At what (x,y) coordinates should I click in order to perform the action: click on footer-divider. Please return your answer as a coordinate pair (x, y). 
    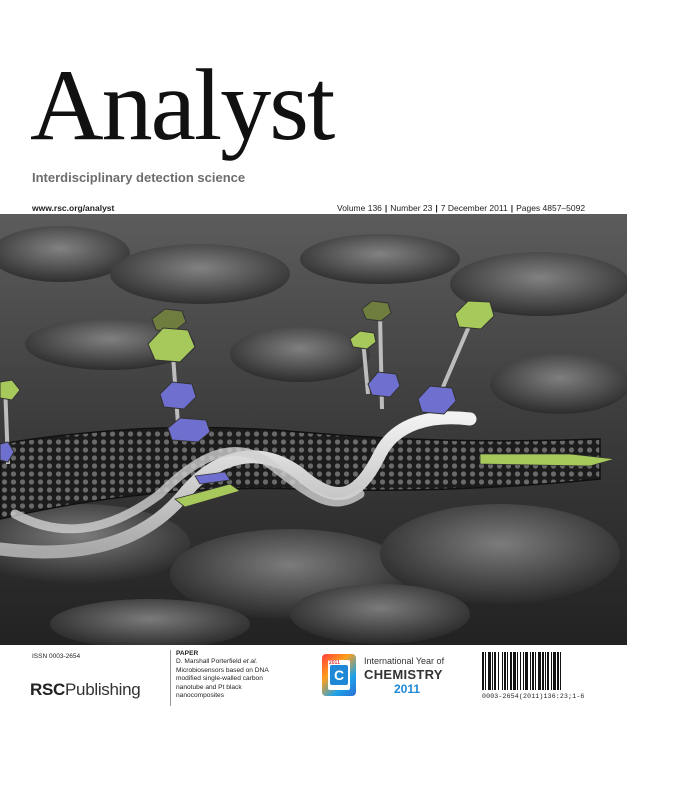
    Looking at the image, I should click on (170, 678).